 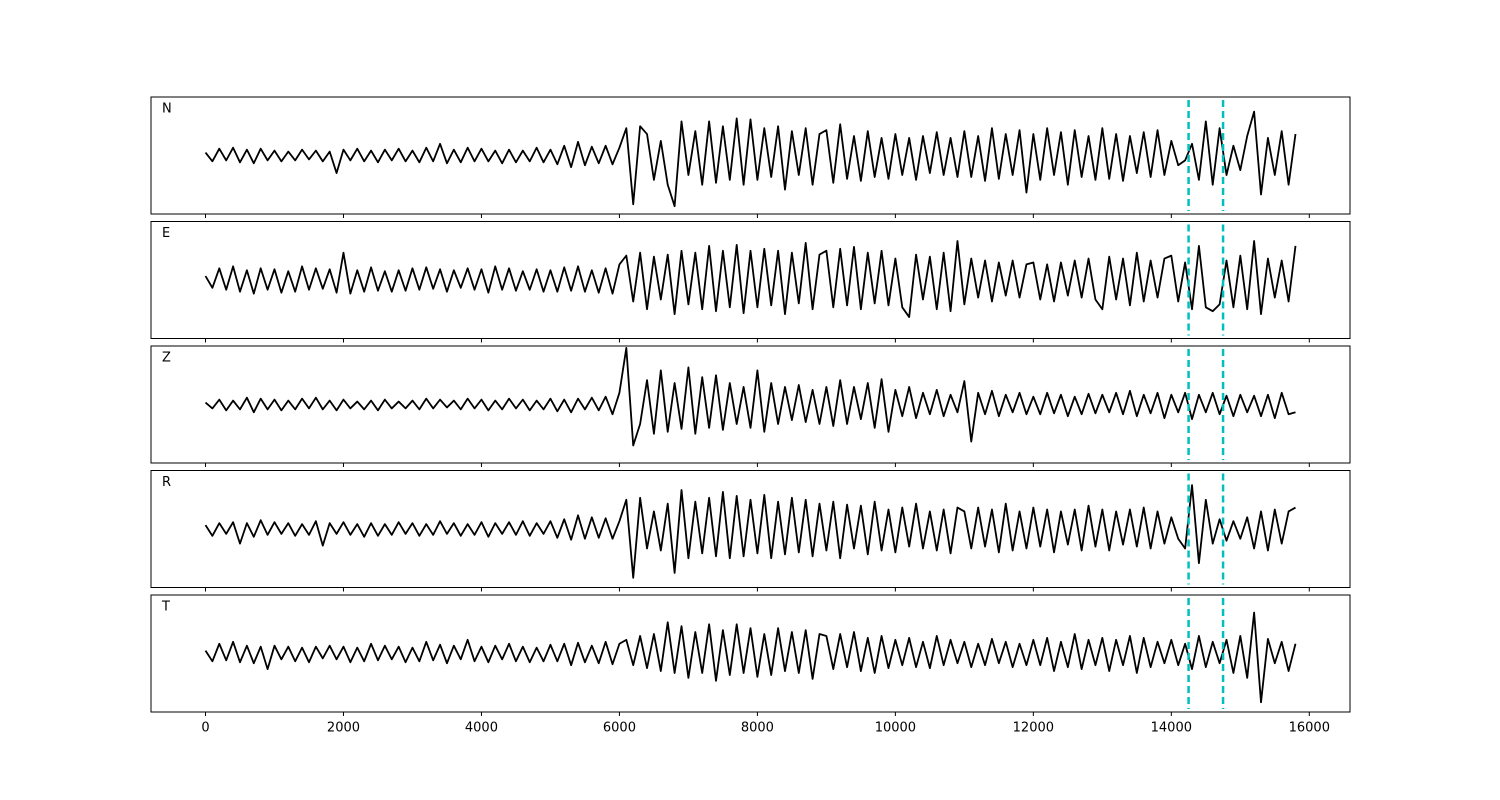 What do you see at coordinates (481, 728) in the screenshot?
I see `x-tick-label: 4000` at bounding box center [481, 728].